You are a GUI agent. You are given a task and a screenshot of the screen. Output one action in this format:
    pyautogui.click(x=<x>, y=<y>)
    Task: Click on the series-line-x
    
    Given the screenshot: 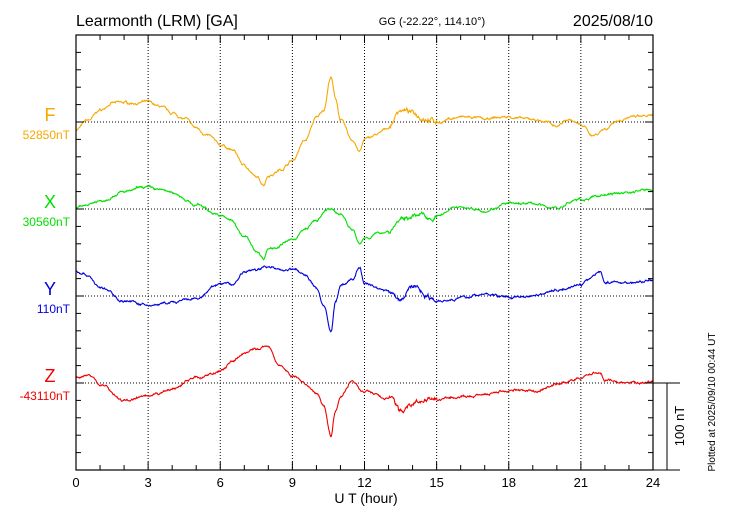 What is the action you would take?
    pyautogui.click(x=364, y=222)
    